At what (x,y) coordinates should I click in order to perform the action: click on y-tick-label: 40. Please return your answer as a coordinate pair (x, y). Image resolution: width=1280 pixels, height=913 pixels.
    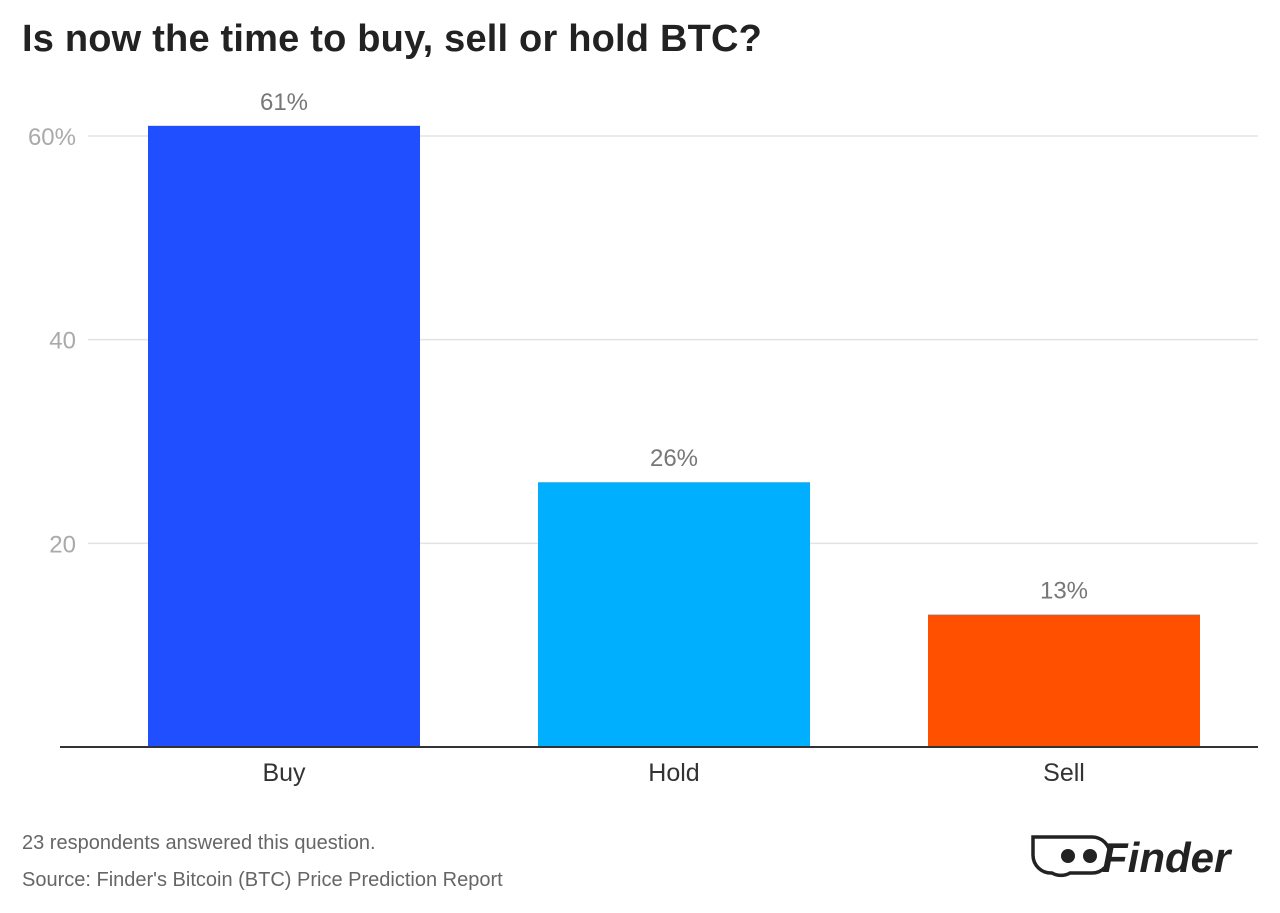
    Looking at the image, I should click on (62, 341).